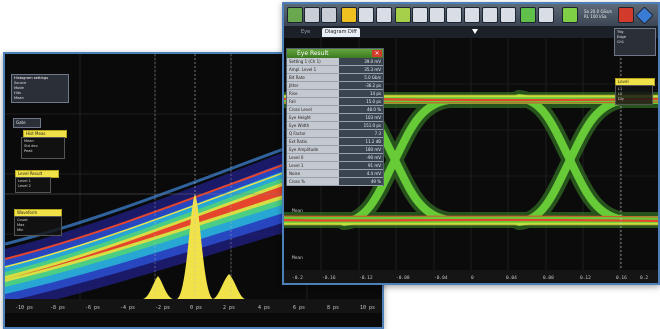 This screenshot has width=660, height=329. What do you see at coordinates (361, 149) in the screenshot?
I see `eye-result-value: 180 mV` at bounding box center [361, 149].